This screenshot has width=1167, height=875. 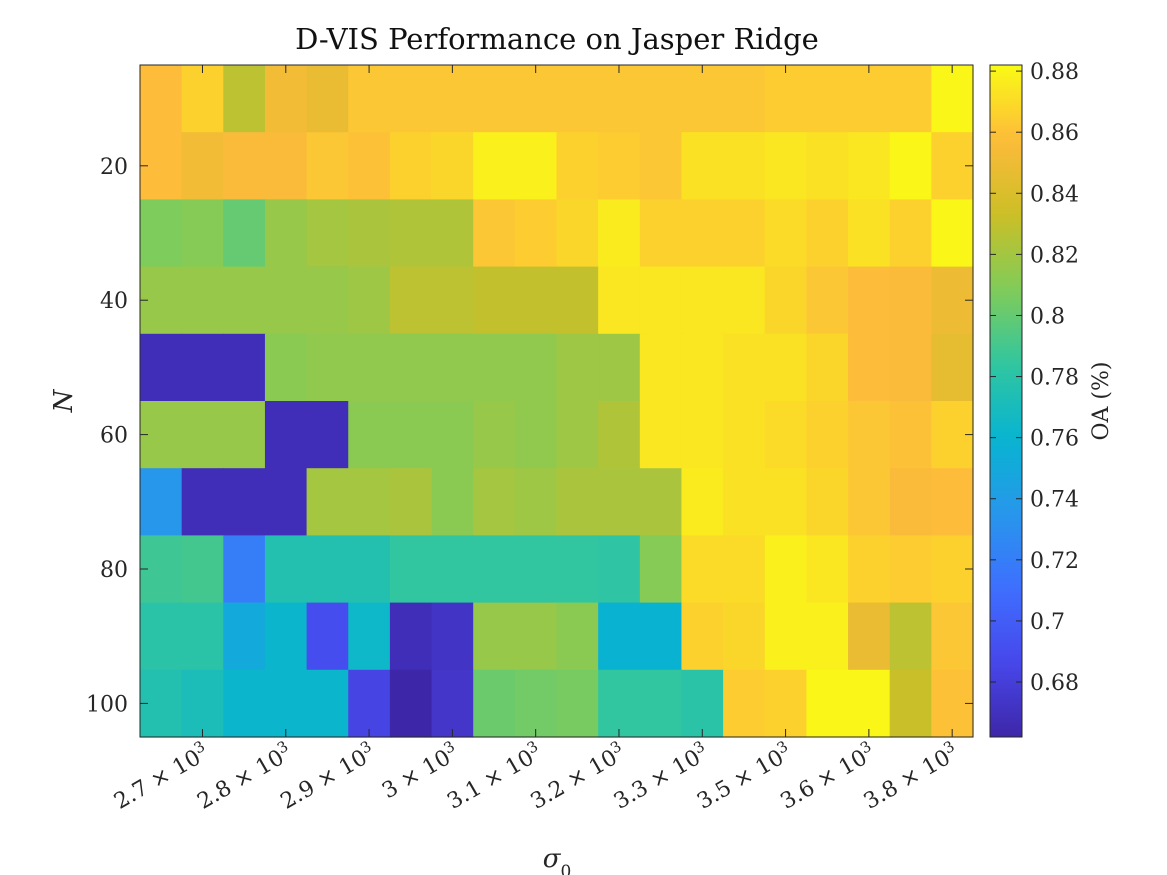 I want to click on y-tick-label: 40, so click(x=114, y=301).